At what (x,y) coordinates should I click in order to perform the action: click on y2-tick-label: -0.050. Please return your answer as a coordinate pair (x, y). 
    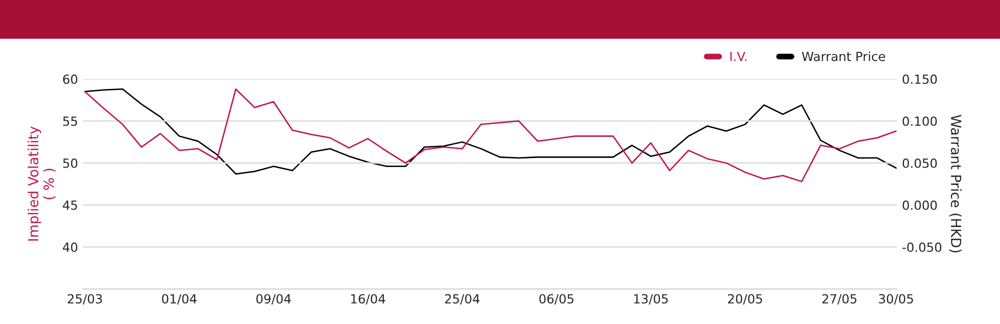
    Looking at the image, I should click on (922, 247).